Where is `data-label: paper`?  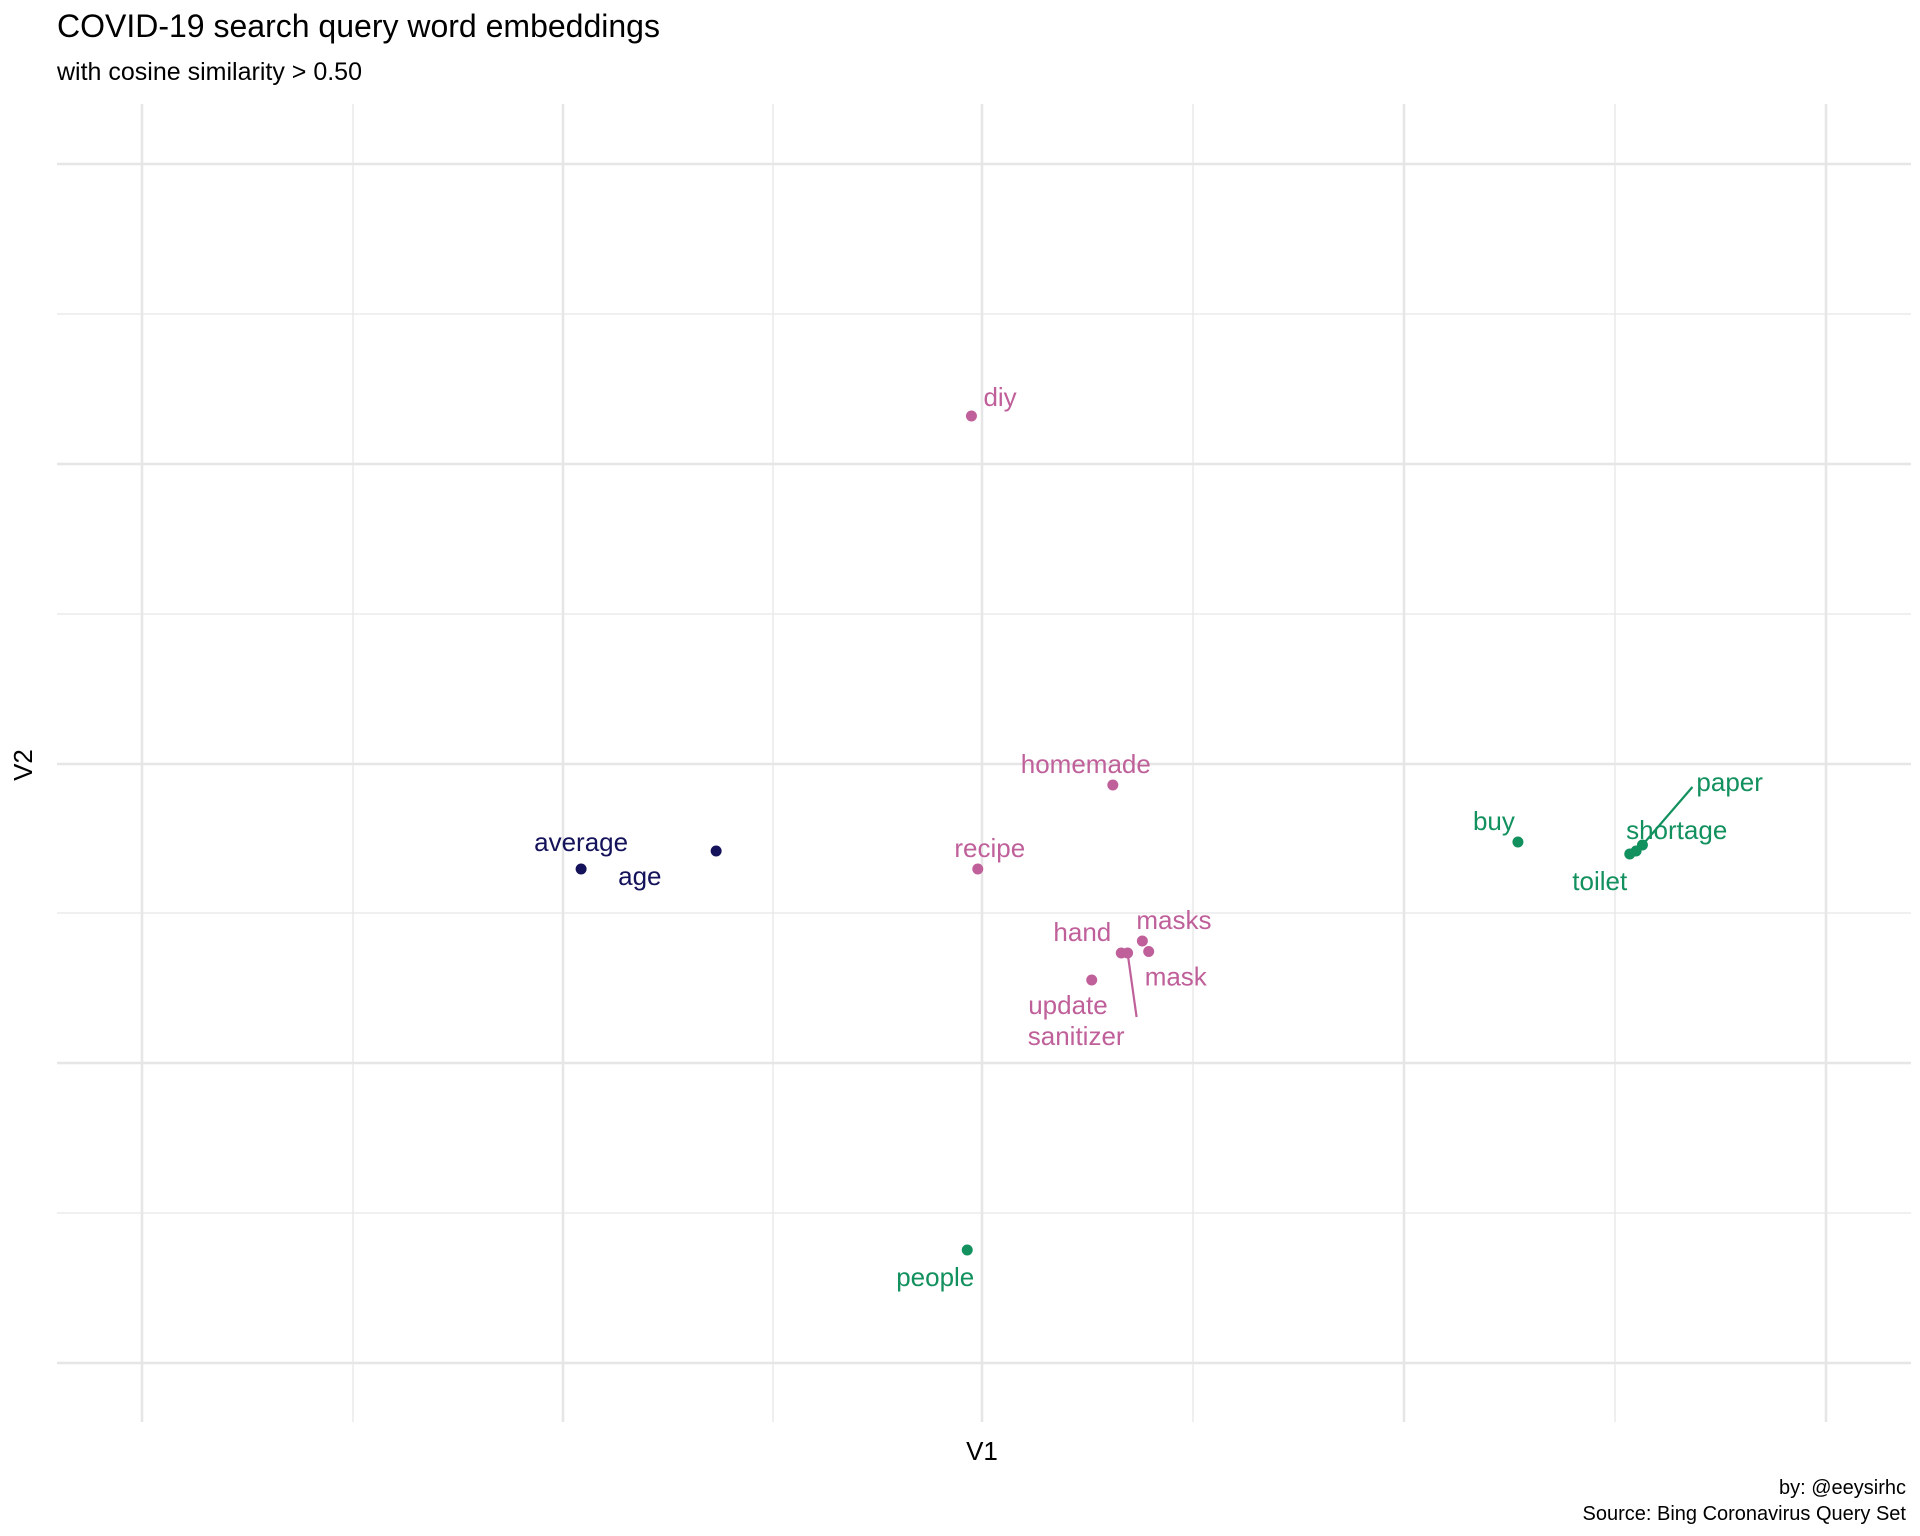 data-label: paper is located at coordinates (1729, 782).